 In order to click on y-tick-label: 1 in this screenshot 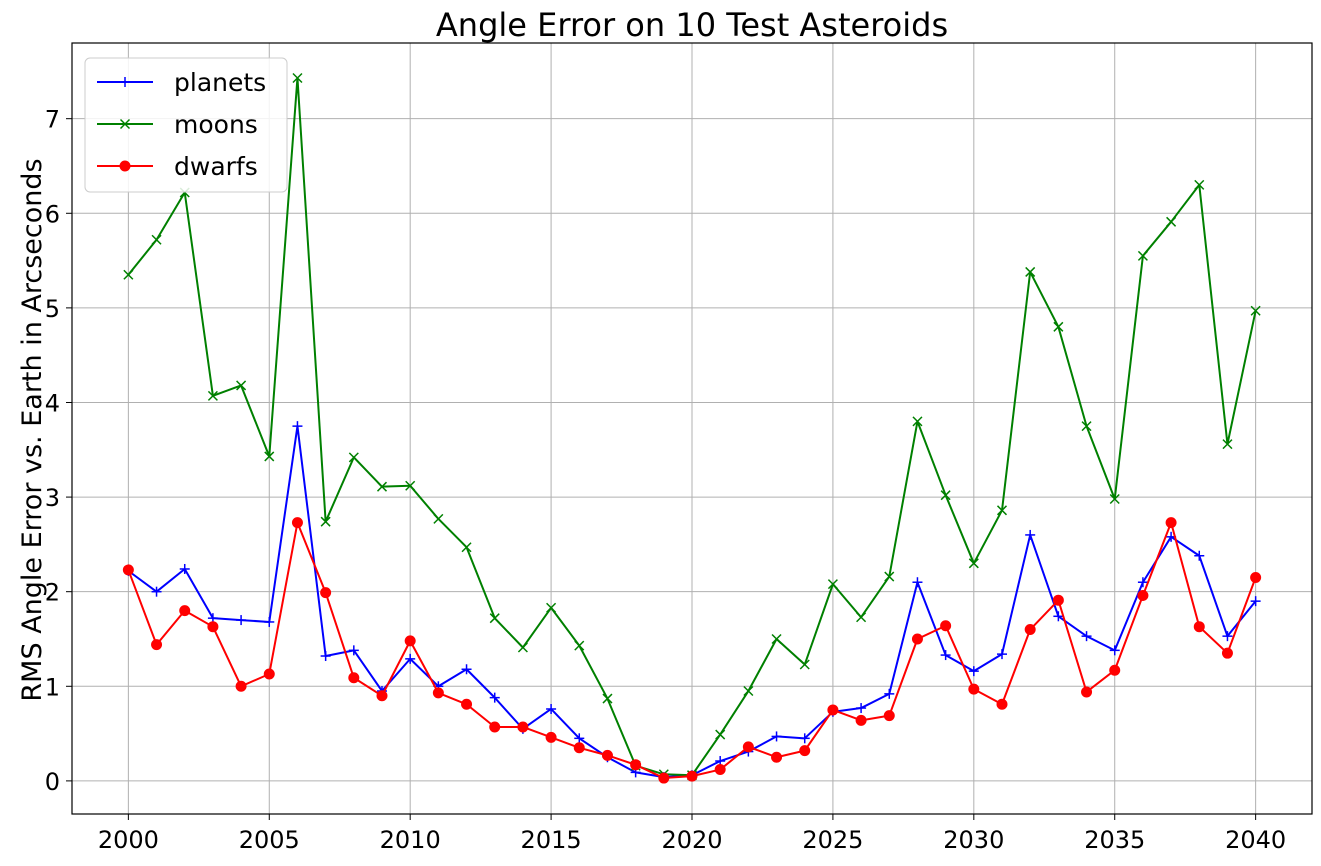, I will do `click(52, 687)`.